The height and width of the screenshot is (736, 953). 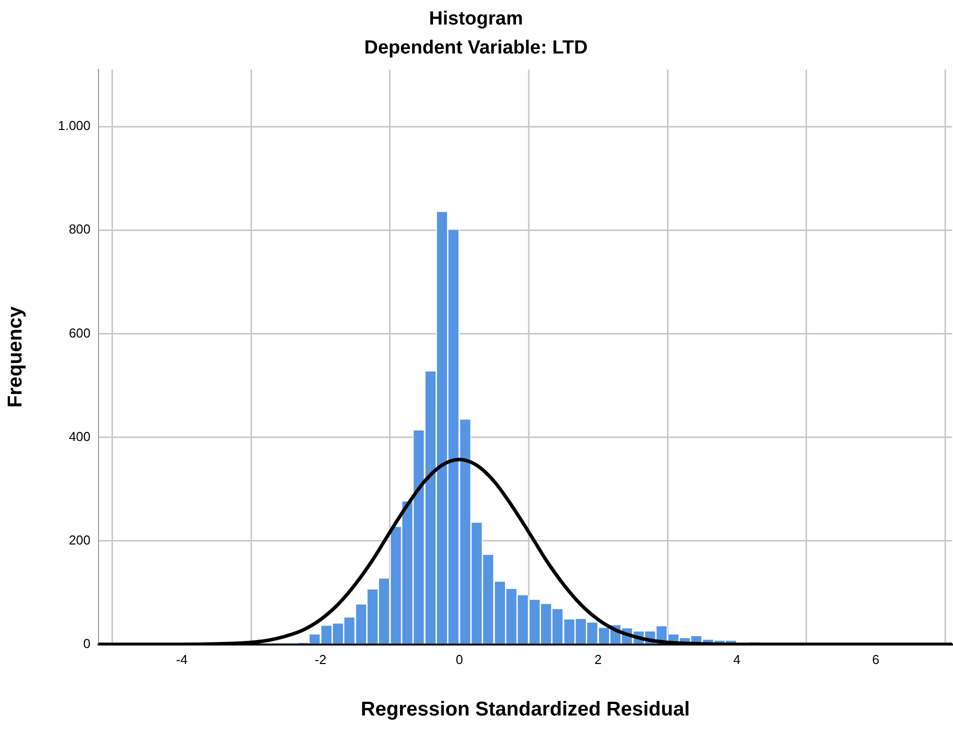 What do you see at coordinates (79, 332) in the screenshot?
I see `y-tick-label: 600` at bounding box center [79, 332].